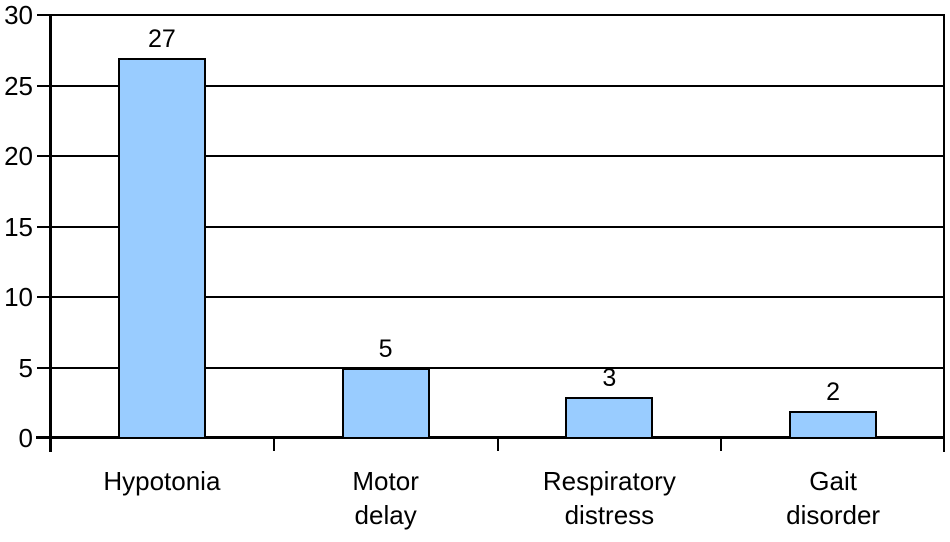 The width and height of the screenshot is (950, 542). I want to click on y-tick-label: 30, so click(18, 15).